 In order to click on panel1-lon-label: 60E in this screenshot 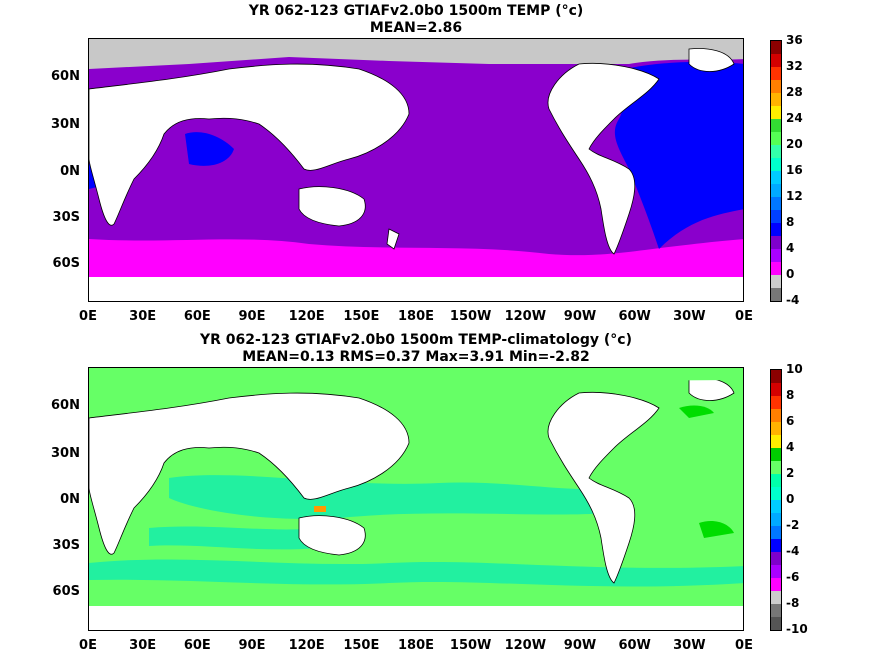, I will do `click(197, 316)`.